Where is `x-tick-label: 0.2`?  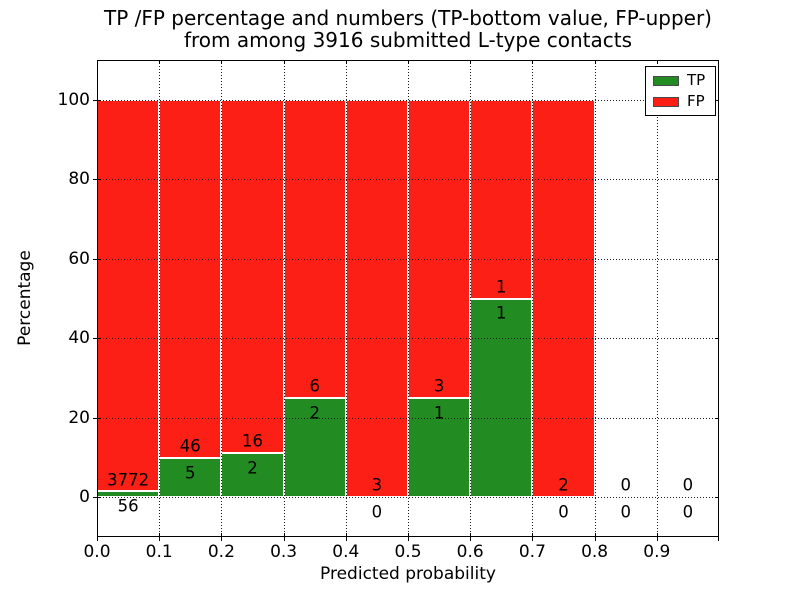 x-tick-label: 0.2 is located at coordinates (221, 552).